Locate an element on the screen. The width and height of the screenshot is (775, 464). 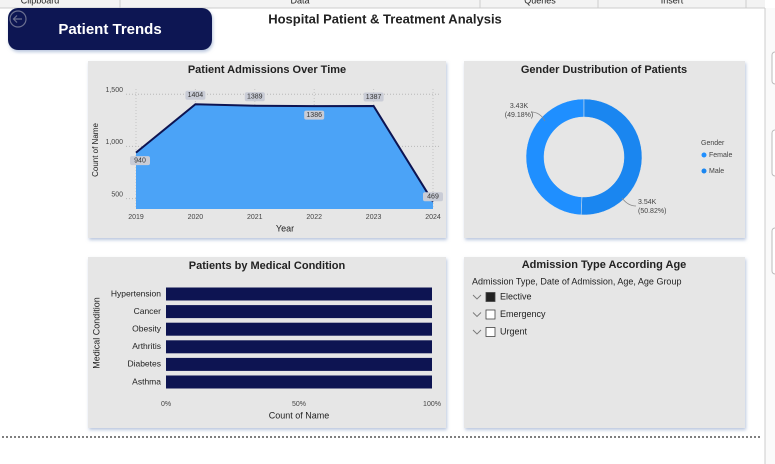
data-label: 1389 is located at coordinates (255, 97).